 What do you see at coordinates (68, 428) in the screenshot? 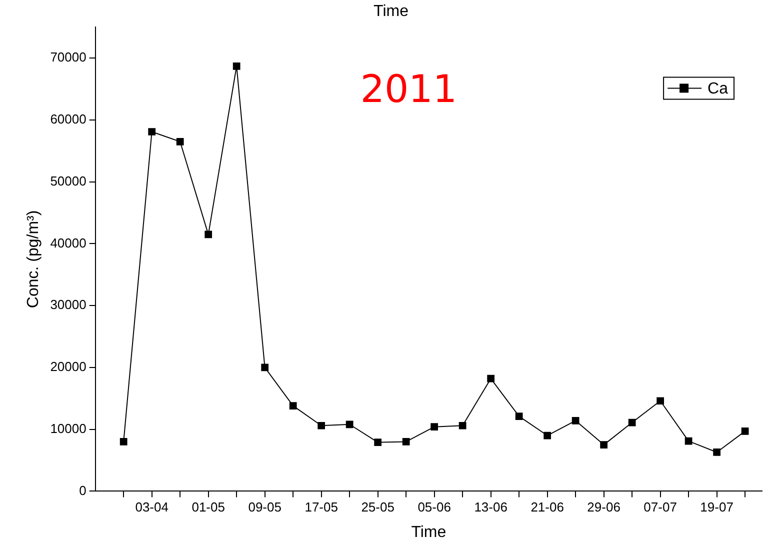
I see `y-tick-label: 10000` at bounding box center [68, 428].